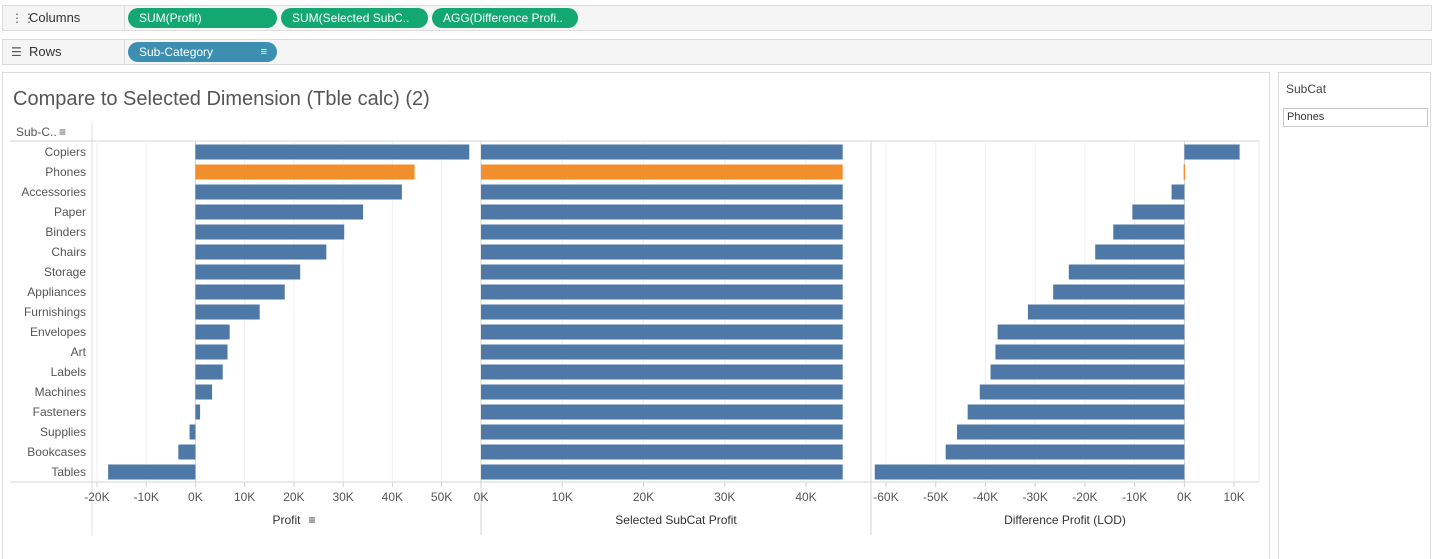 The height and width of the screenshot is (559, 1437). I want to click on columns-pill-selected-label: SUM(Selected SubC.., so click(351, 18).